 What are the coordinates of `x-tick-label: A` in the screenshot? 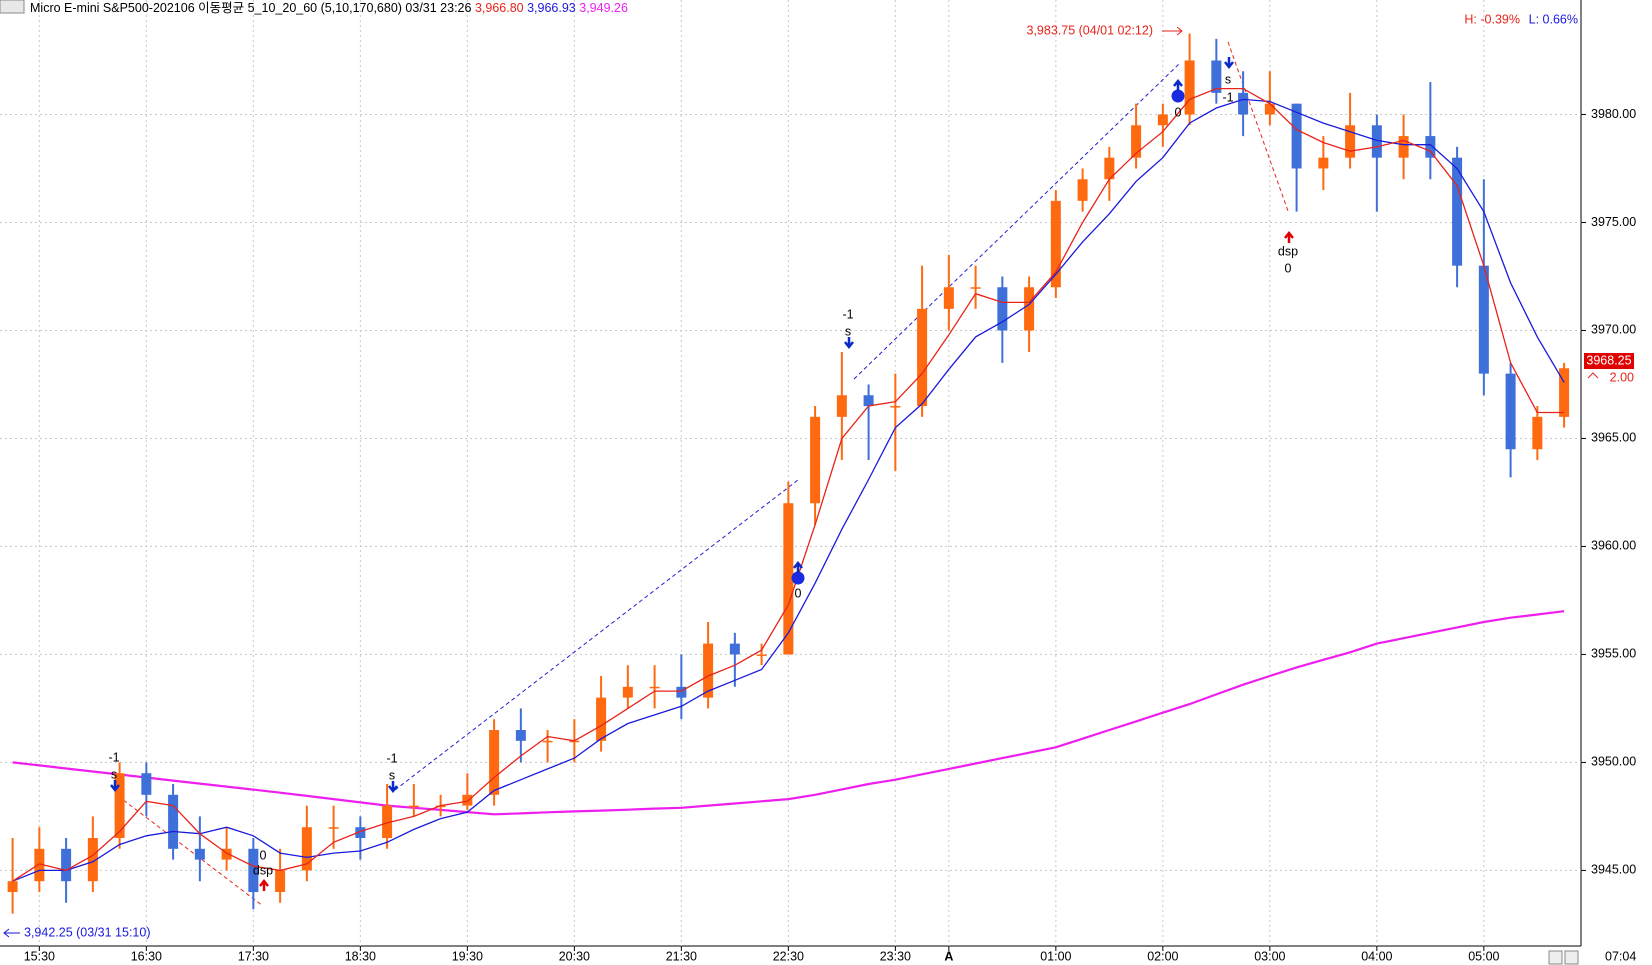 It's located at (948, 956).